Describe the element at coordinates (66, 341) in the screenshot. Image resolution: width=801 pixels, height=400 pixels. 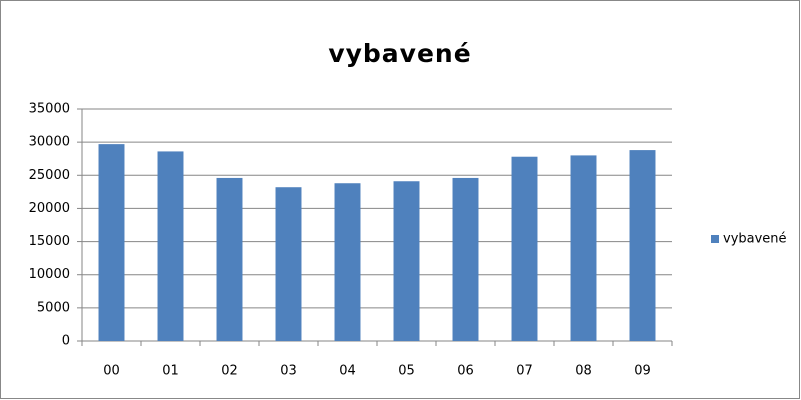
I see `y-tick-label: 0` at that location.